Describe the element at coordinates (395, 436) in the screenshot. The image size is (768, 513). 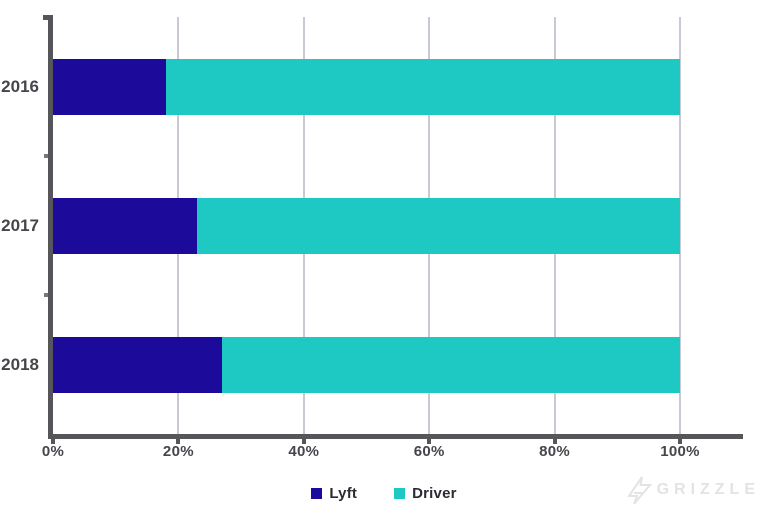
I see `x-axis-line` at that location.